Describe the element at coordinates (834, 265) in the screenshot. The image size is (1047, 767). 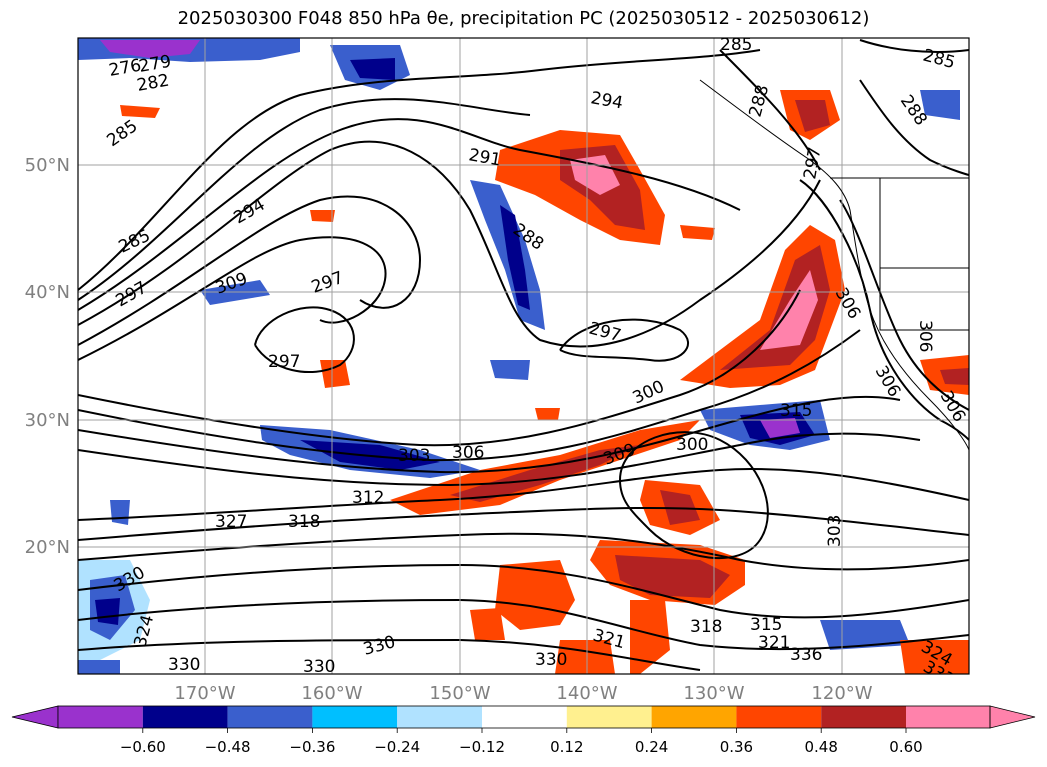
I see `coastline` at that location.